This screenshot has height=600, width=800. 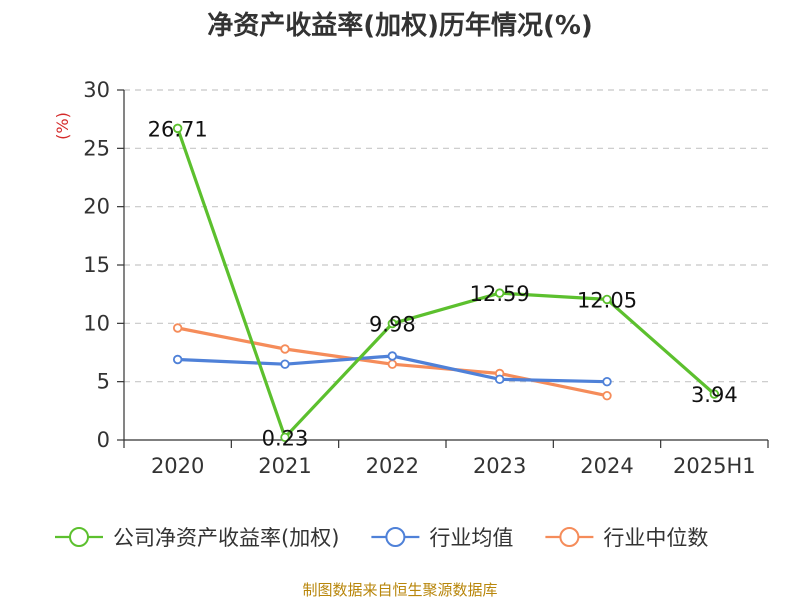 What do you see at coordinates (177, 466) in the screenshot?
I see `x-tick-label: 2020` at bounding box center [177, 466].